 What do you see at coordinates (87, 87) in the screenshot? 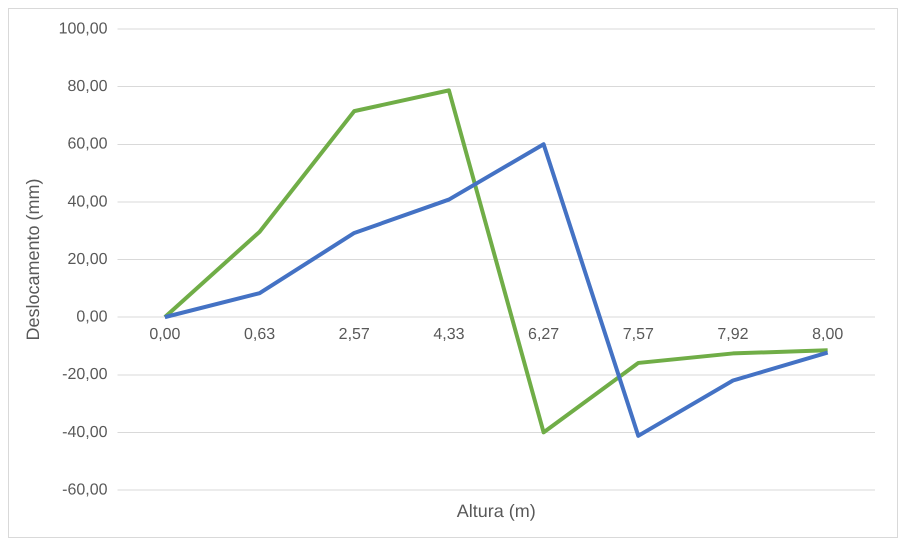
I see `y-tick-label: 80,00` at bounding box center [87, 87].